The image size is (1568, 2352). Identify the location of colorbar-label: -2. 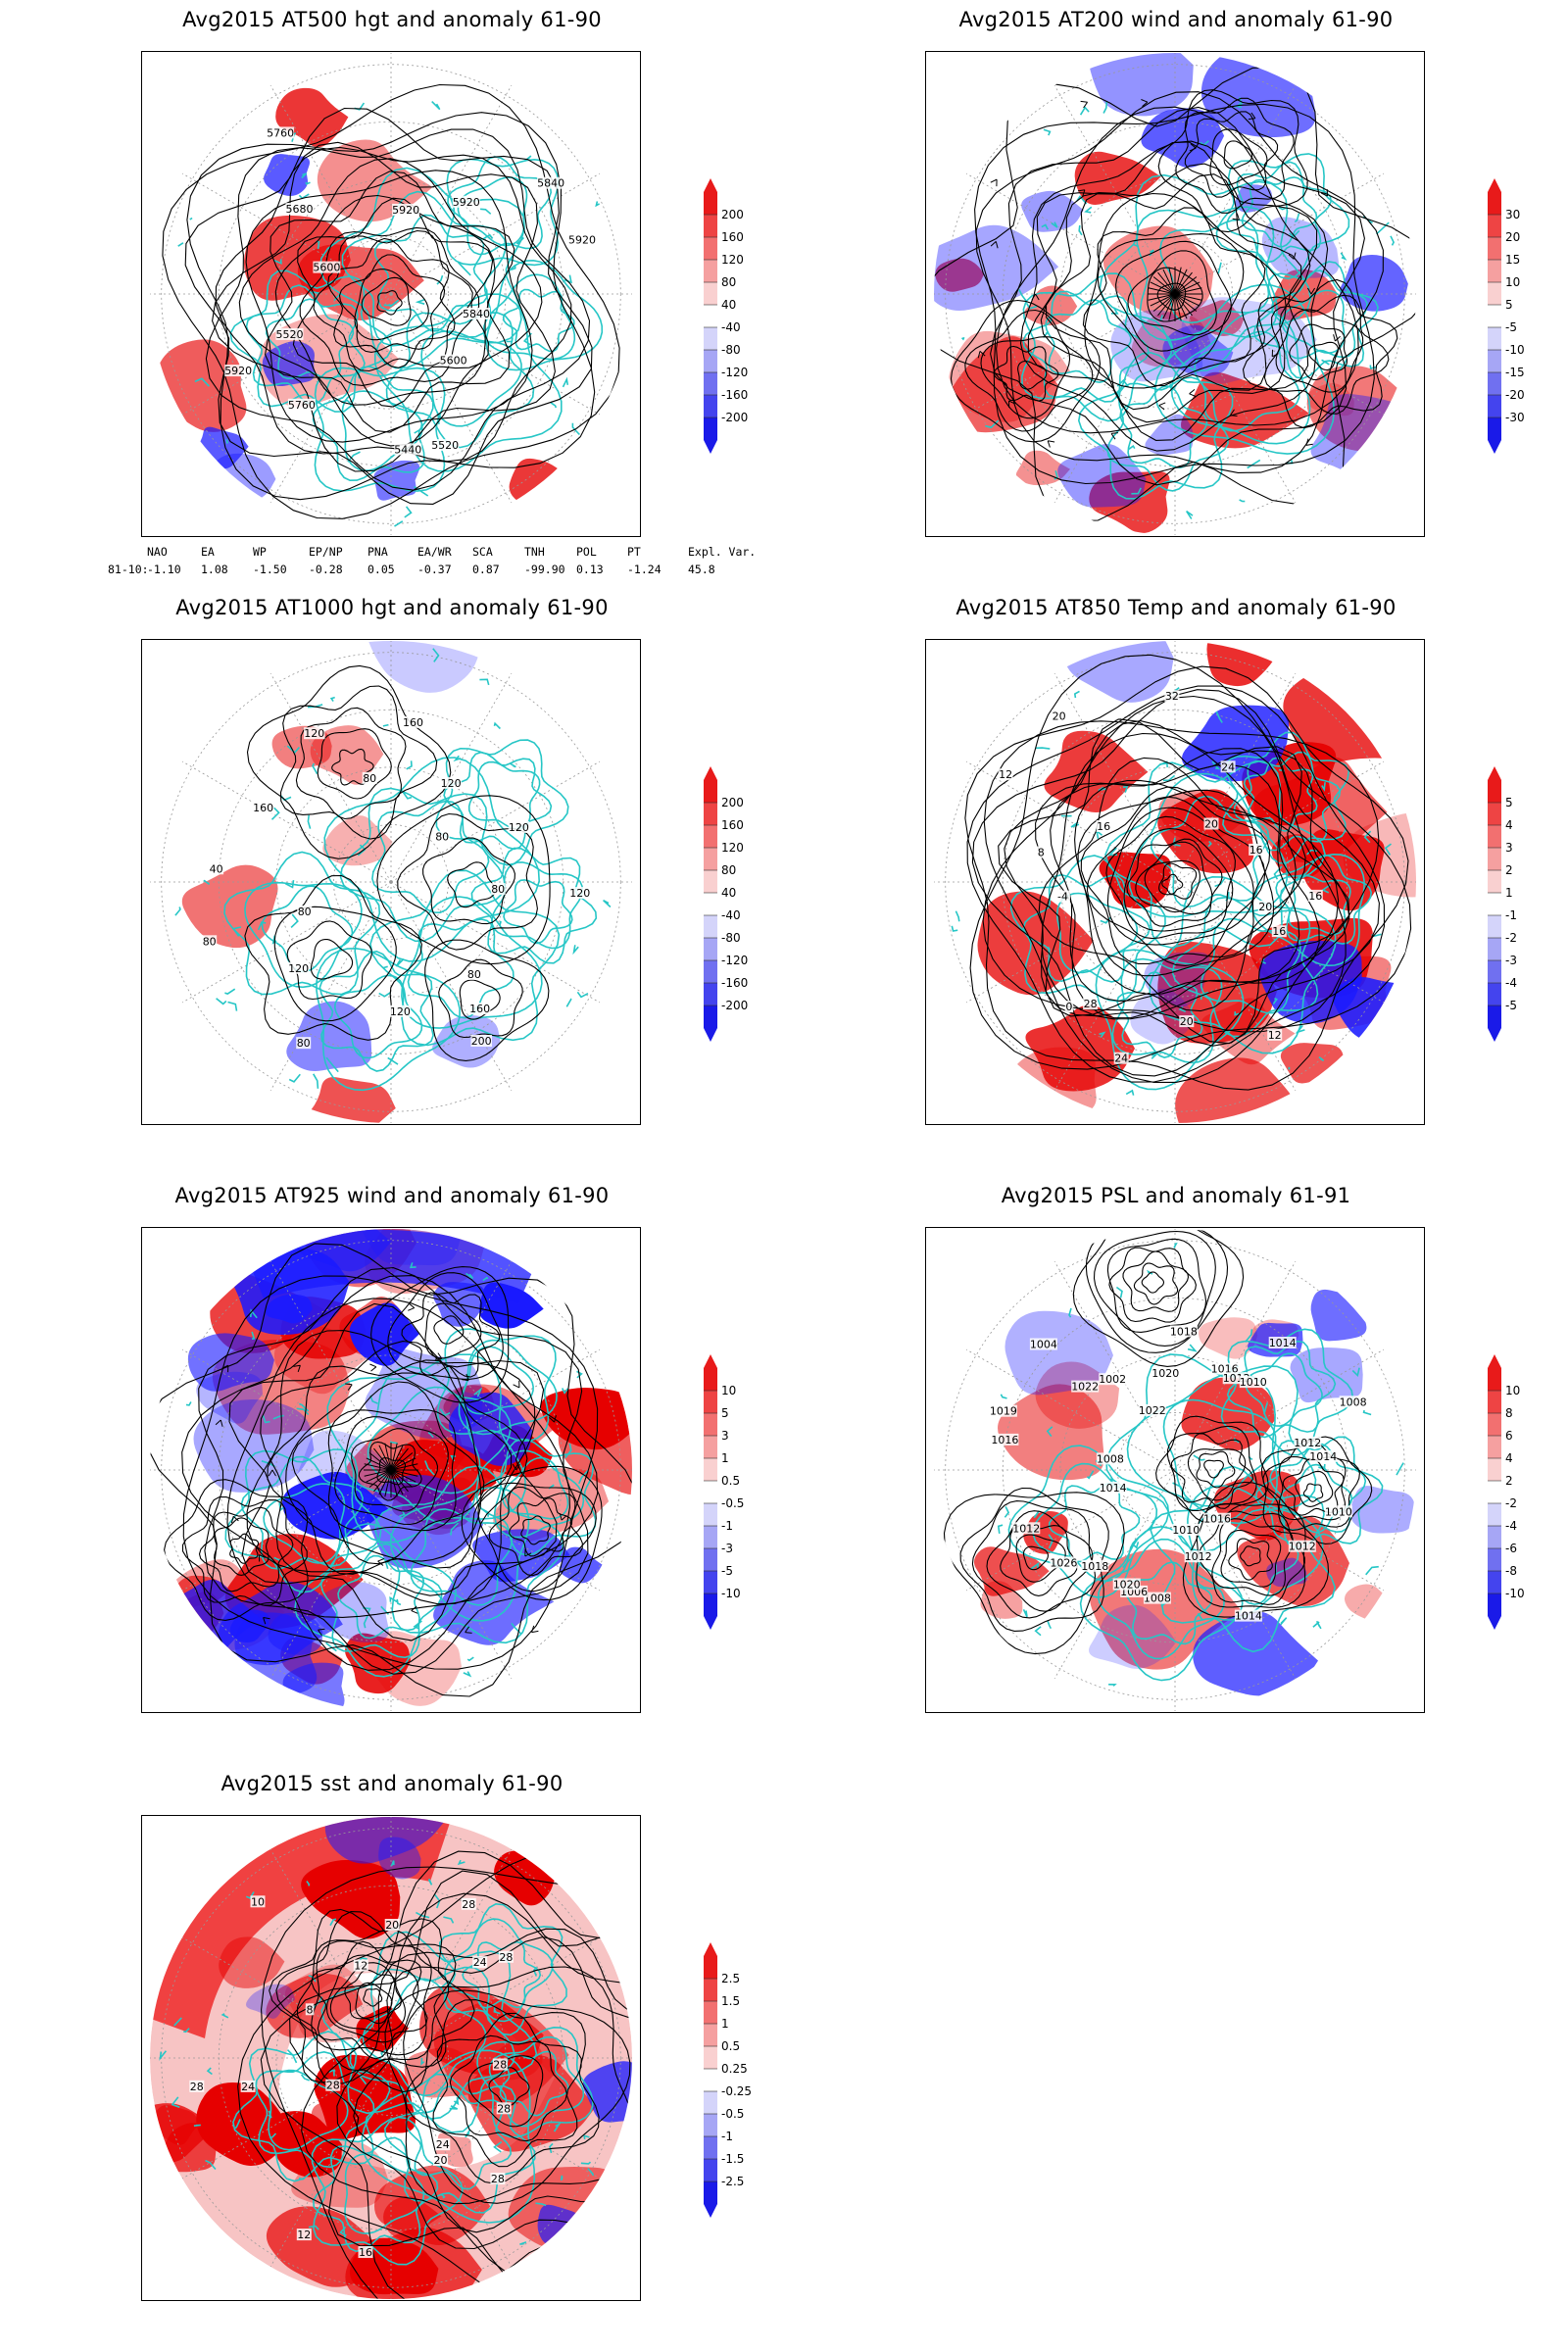
(1511, 938).